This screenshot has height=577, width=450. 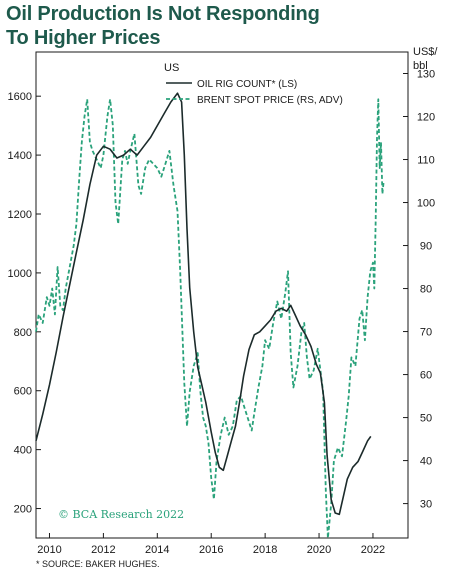 I want to click on right-tick-label: 40, so click(x=426, y=462).